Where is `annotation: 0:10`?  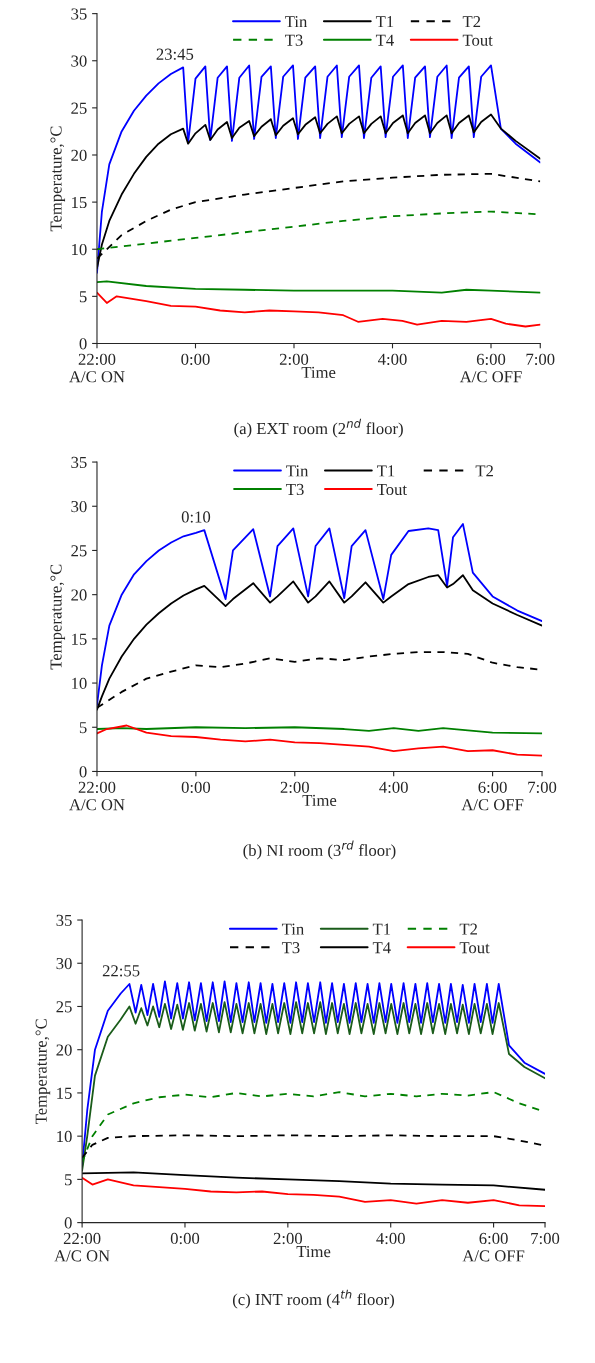
annotation: 0:10 is located at coordinates (196, 517).